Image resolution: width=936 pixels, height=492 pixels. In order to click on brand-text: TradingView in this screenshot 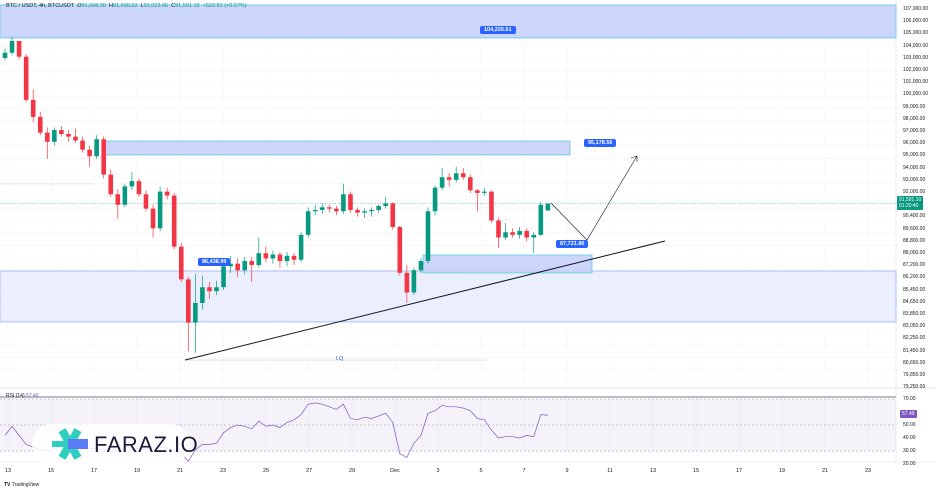, I will do `click(25, 485)`.